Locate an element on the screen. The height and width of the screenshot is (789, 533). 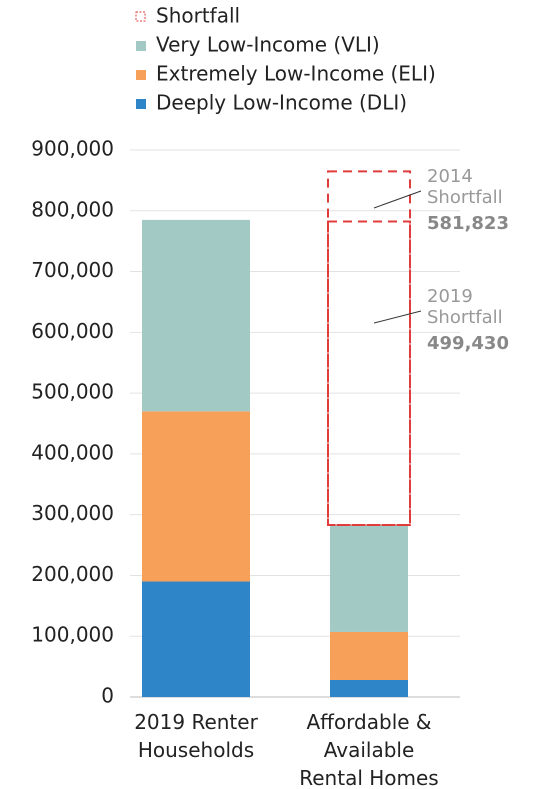
legend-label: Shortfall is located at coordinates (198, 16).